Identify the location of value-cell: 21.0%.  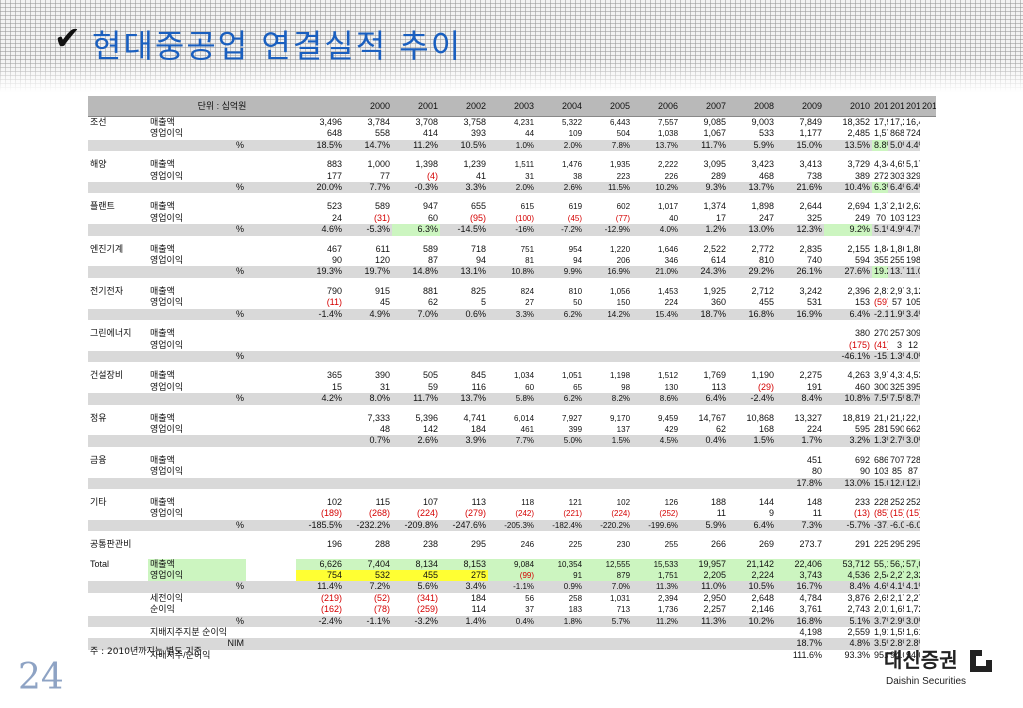
(656, 272).